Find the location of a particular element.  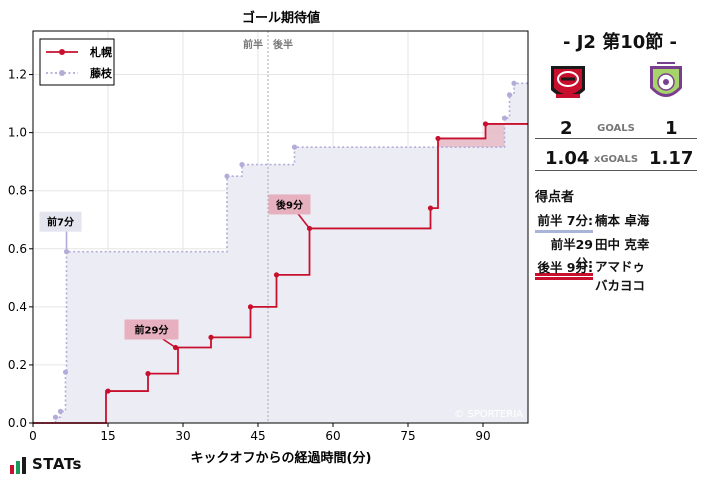

half-time-line: 前半 後半 is located at coordinates (268, 227).